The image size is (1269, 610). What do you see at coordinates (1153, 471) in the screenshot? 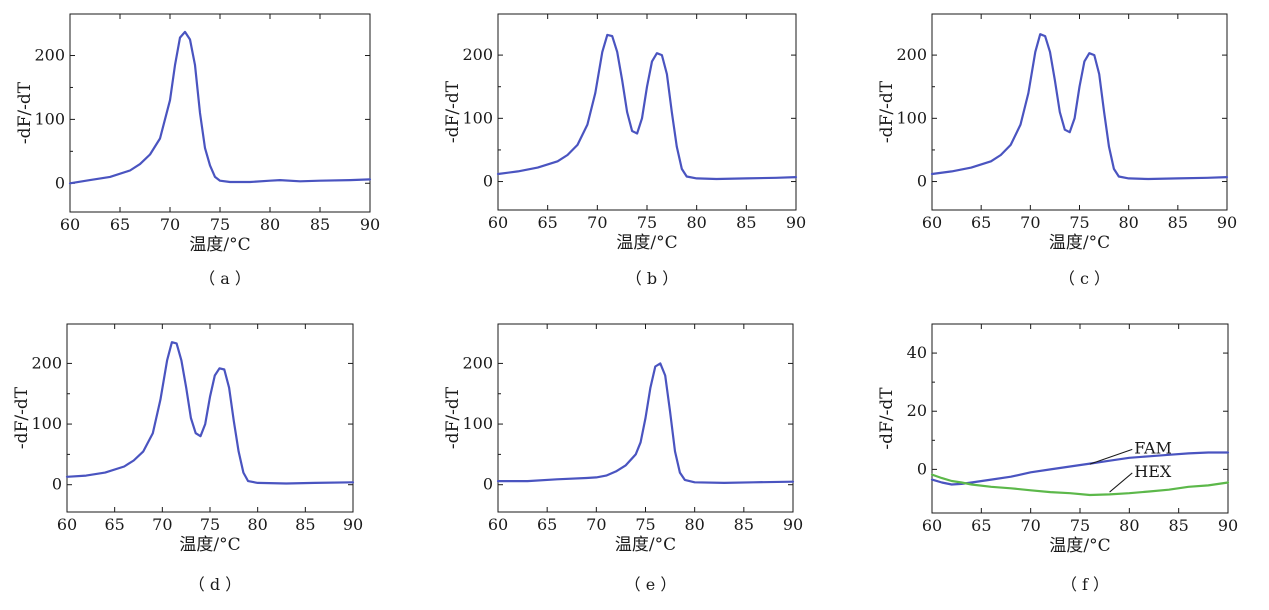
I see `series-label: HEX` at bounding box center [1153, 471].